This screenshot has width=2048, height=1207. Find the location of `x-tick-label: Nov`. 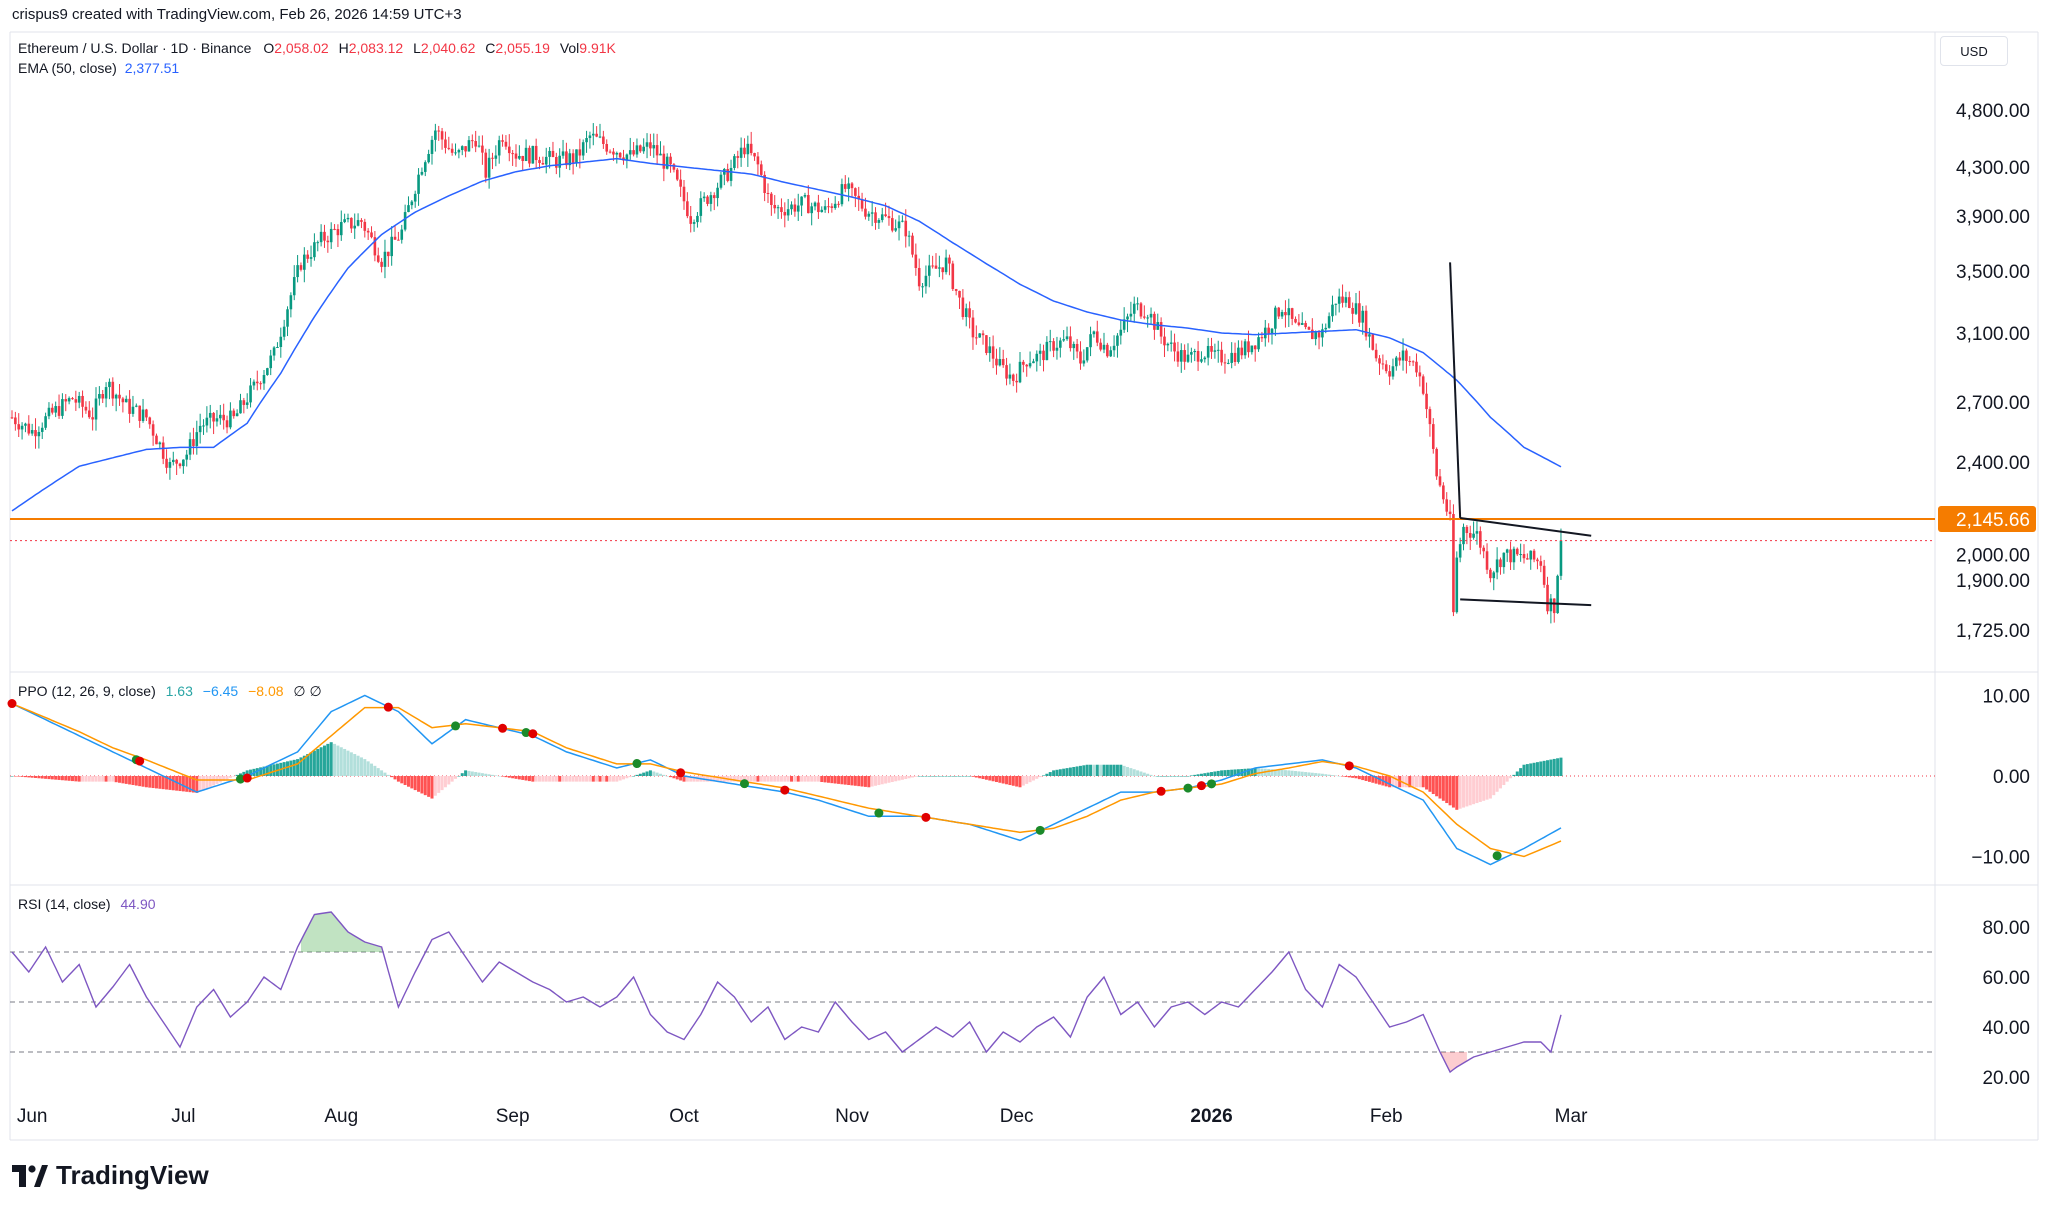

x-tick-label: Nov is located at coordinates (852, 1116).